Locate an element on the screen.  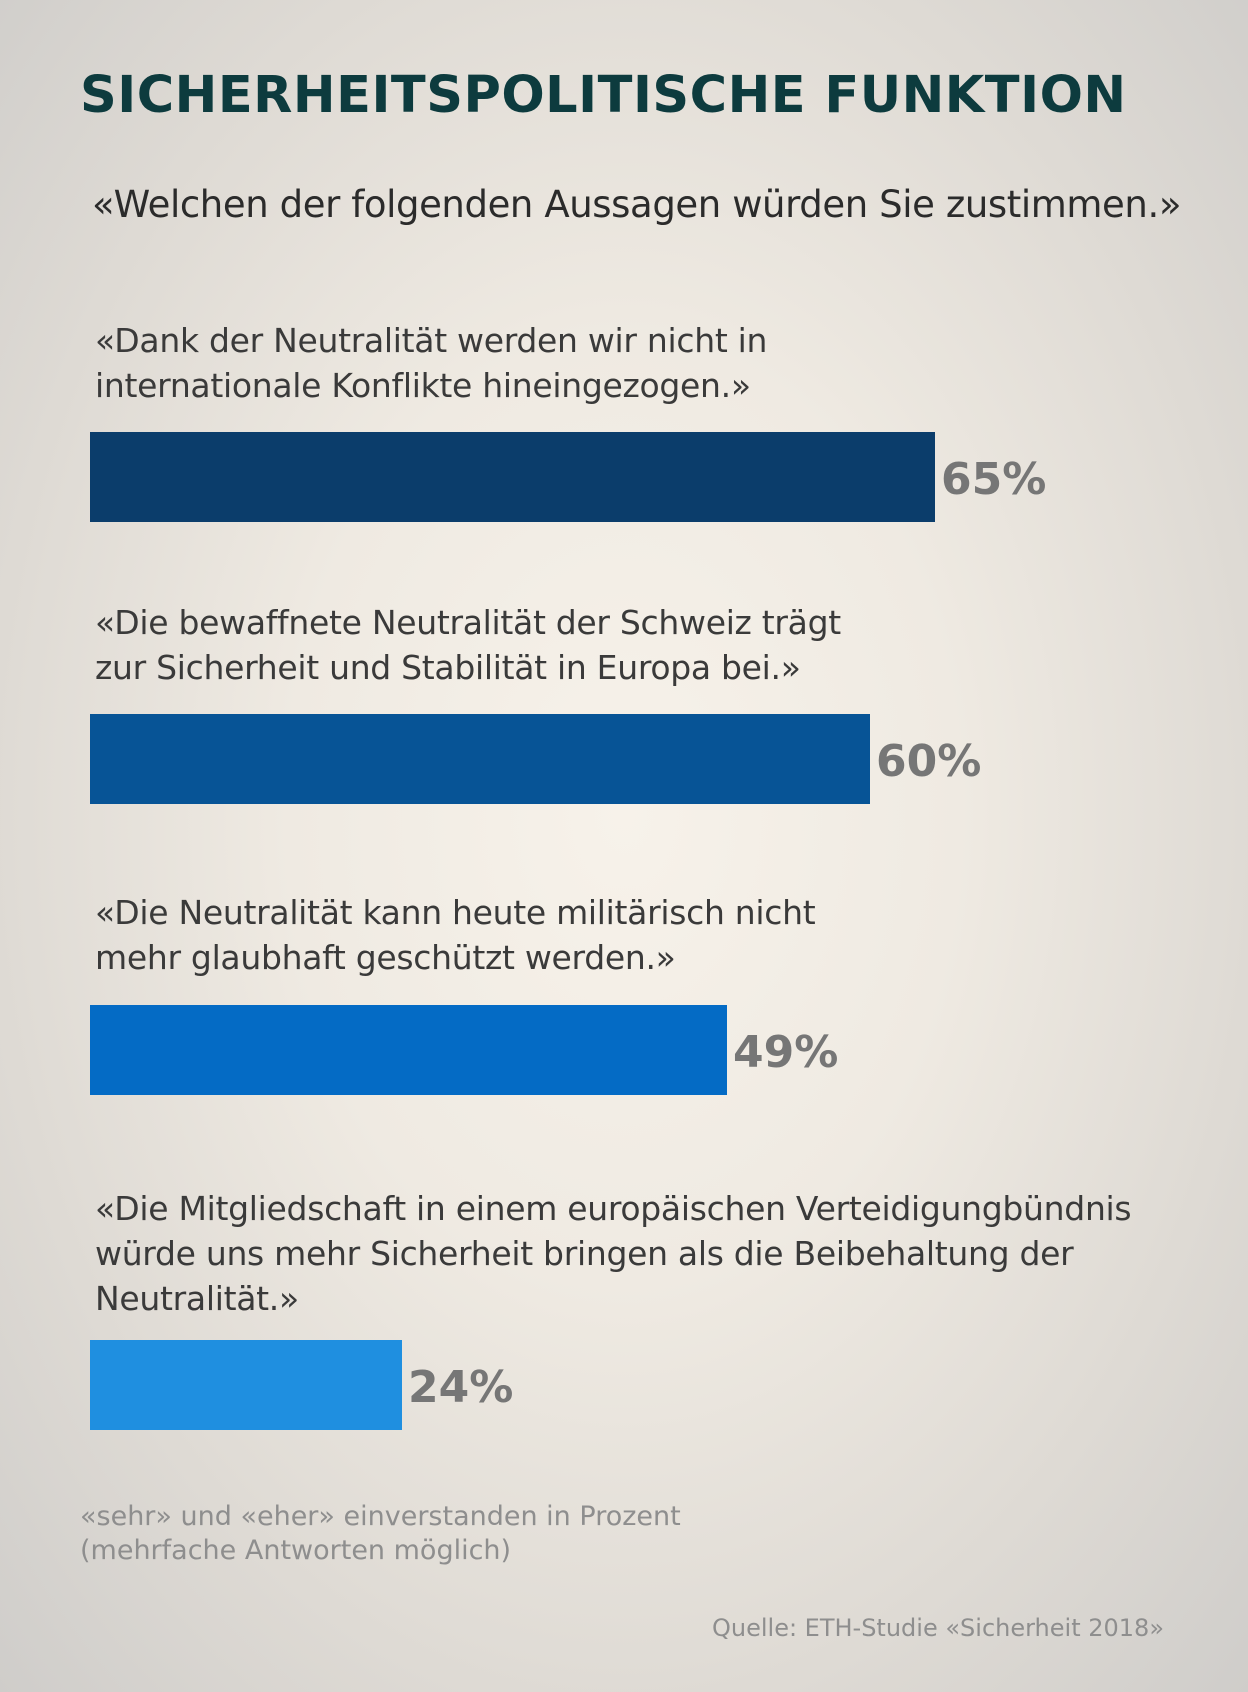
chart-title: SICHERHEITSPOLITISCHE FUNKTION is located at coordinates (603, 95).